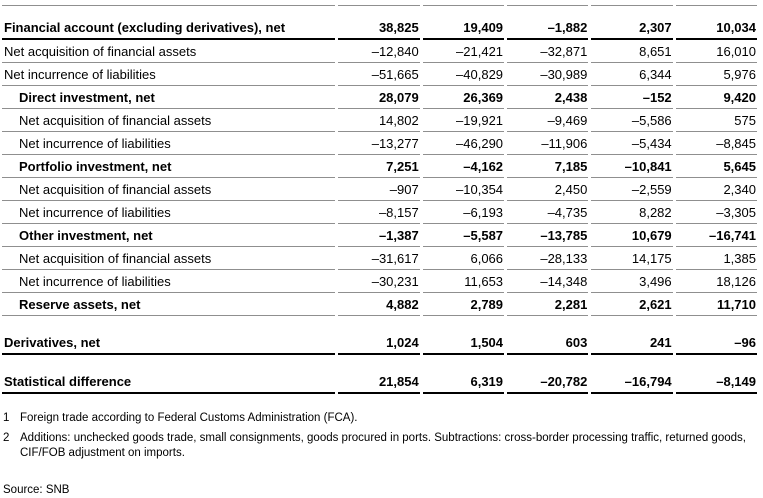  Describe the element at coordinates (716, 304) in the screenshot. I see `value-cell: 11,710` at that location.